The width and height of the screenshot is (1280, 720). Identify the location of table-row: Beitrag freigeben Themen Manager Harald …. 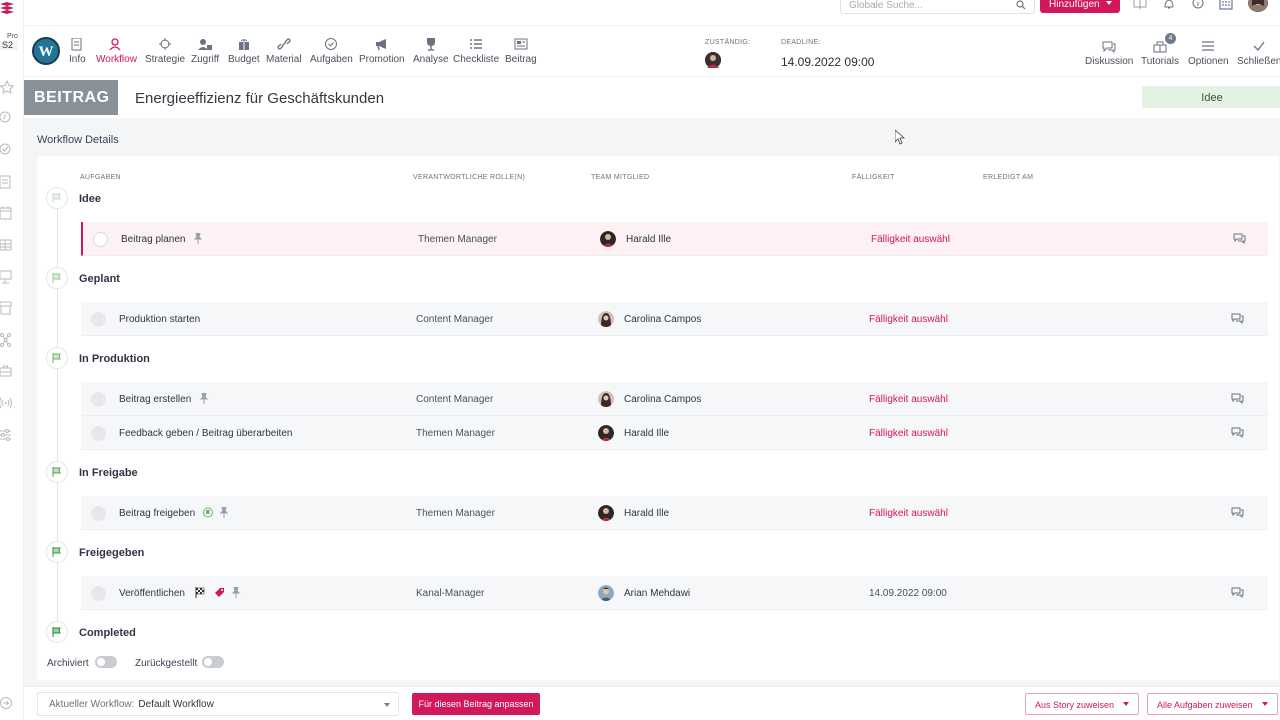
(674, 513).